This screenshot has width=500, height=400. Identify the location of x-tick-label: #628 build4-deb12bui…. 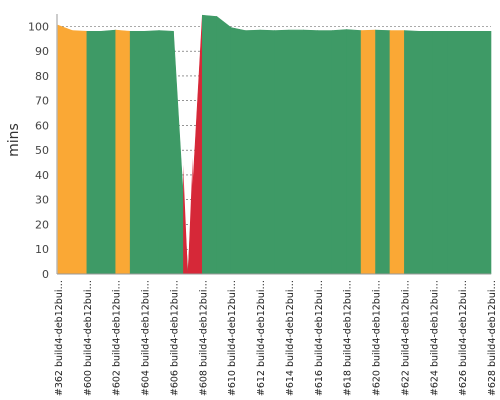
(492, 338).